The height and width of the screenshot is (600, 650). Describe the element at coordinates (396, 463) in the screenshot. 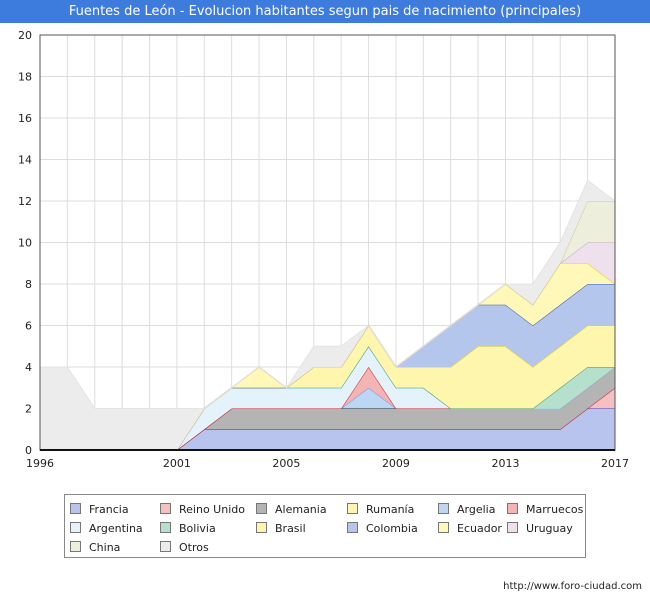

I see `x-tick-label: 2009` at that location.